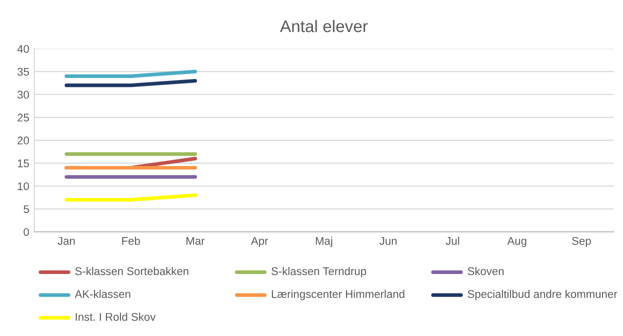 The width and height of the screenshot is (623, 336). Describe the element at coordinates (23, 164) in the screenshot. I see `y-tick-label: 15` at that location.